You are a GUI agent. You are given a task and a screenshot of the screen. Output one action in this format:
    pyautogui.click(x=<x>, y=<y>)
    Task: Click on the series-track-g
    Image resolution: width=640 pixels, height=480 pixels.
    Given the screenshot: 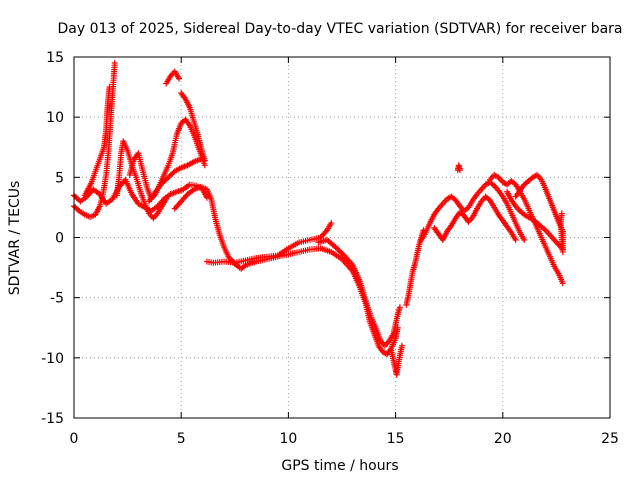 What is the action you would take?
    pyautogui.click(x=193, y=127)
    